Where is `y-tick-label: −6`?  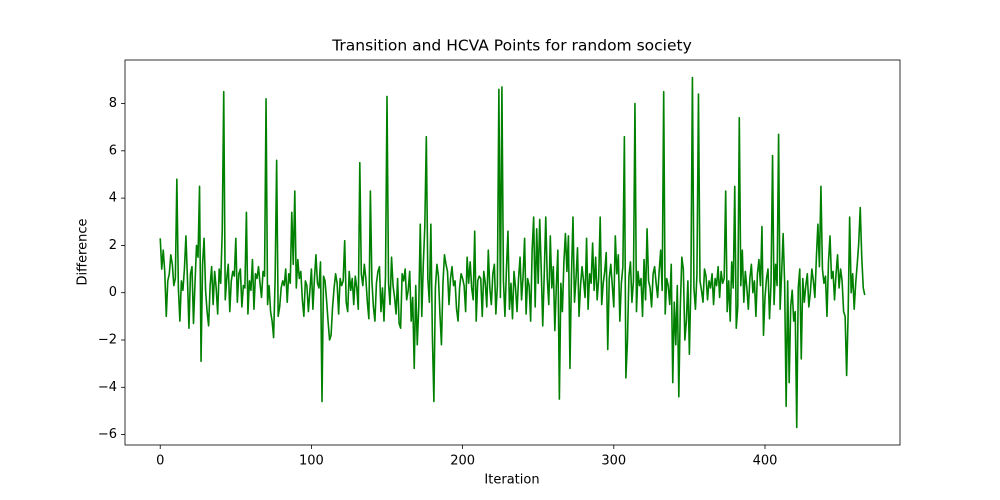
y-tick-label: −6 is located at coordinates (107, 434).